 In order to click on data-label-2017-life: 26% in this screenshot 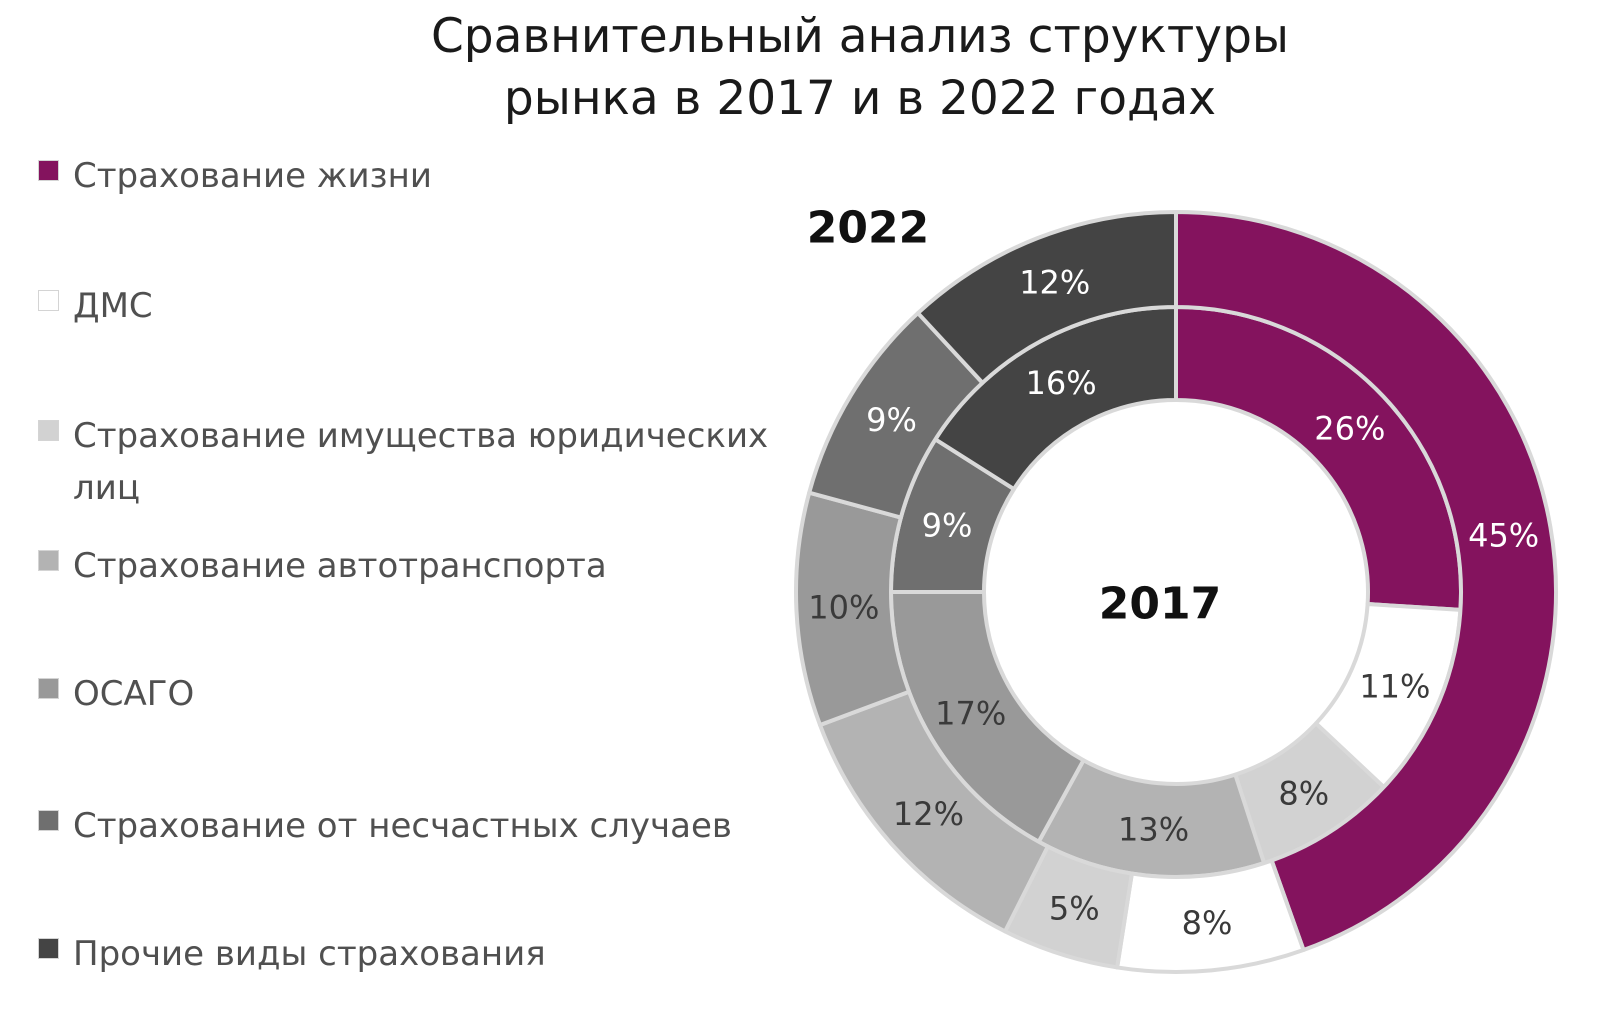, I will do `click(1349, 429)`.